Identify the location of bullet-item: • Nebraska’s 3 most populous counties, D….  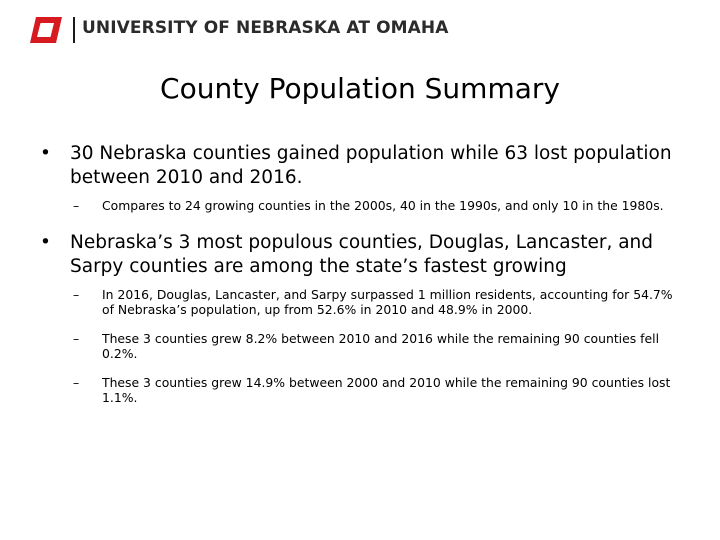
(358, 255).